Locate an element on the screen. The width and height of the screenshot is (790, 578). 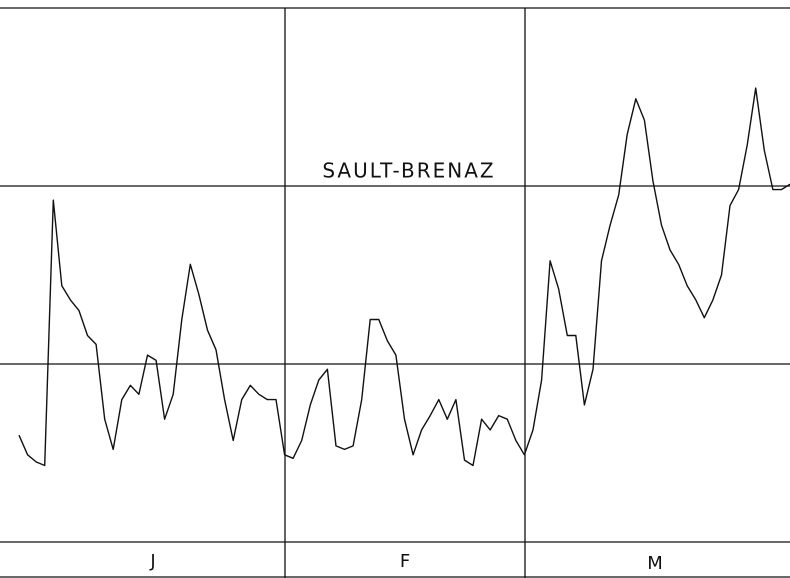
month-label: M is located at coordinates (655, 563).